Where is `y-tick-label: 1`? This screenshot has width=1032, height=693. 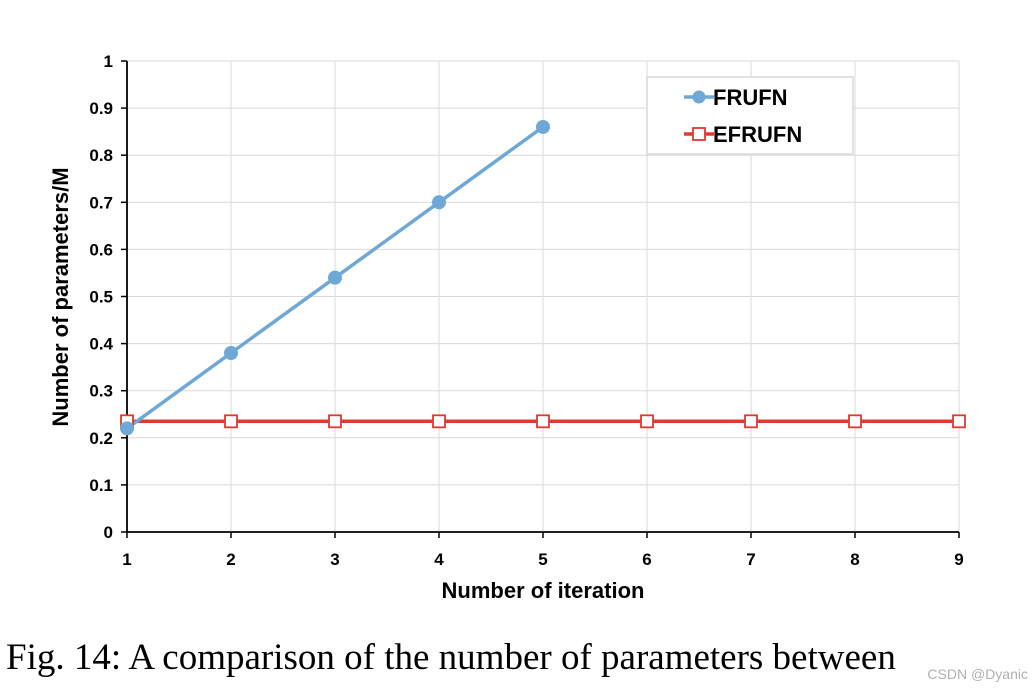 y-tick-label: 1 is located at coordinates (108, 61).